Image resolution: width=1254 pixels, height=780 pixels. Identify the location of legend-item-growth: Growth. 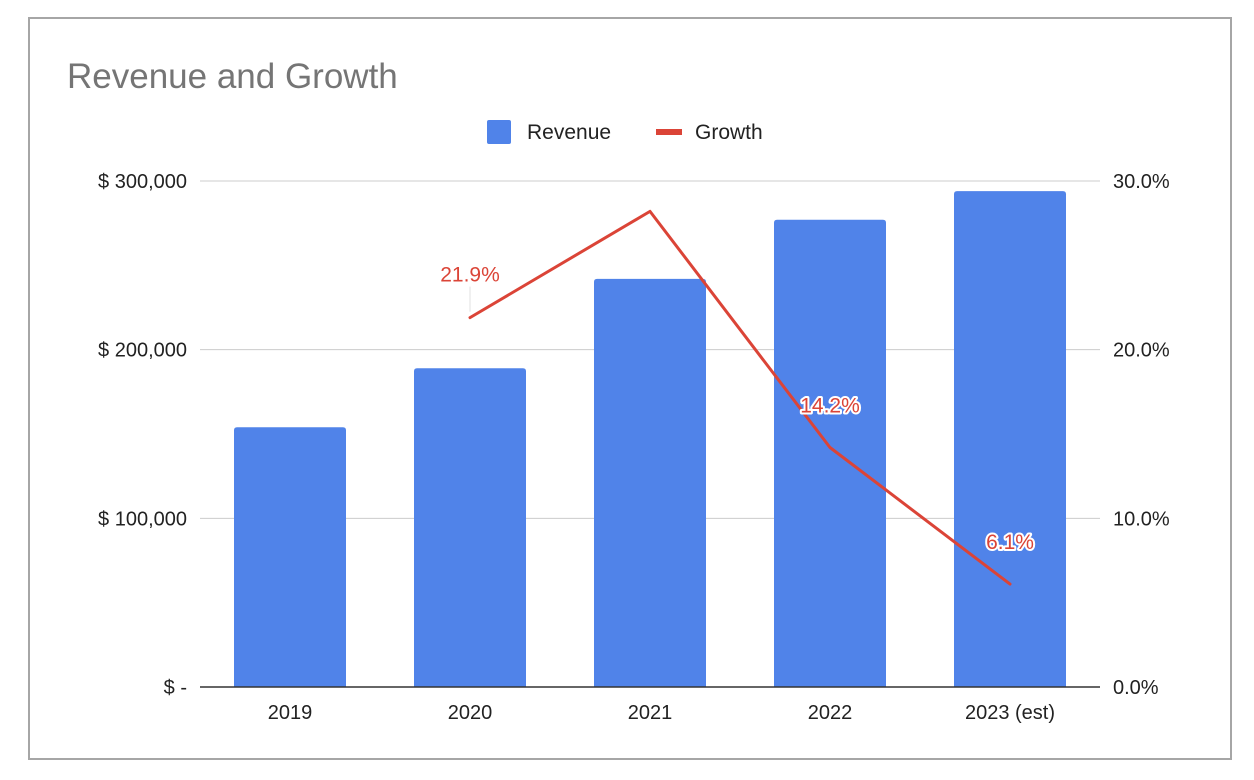
(709, 132).